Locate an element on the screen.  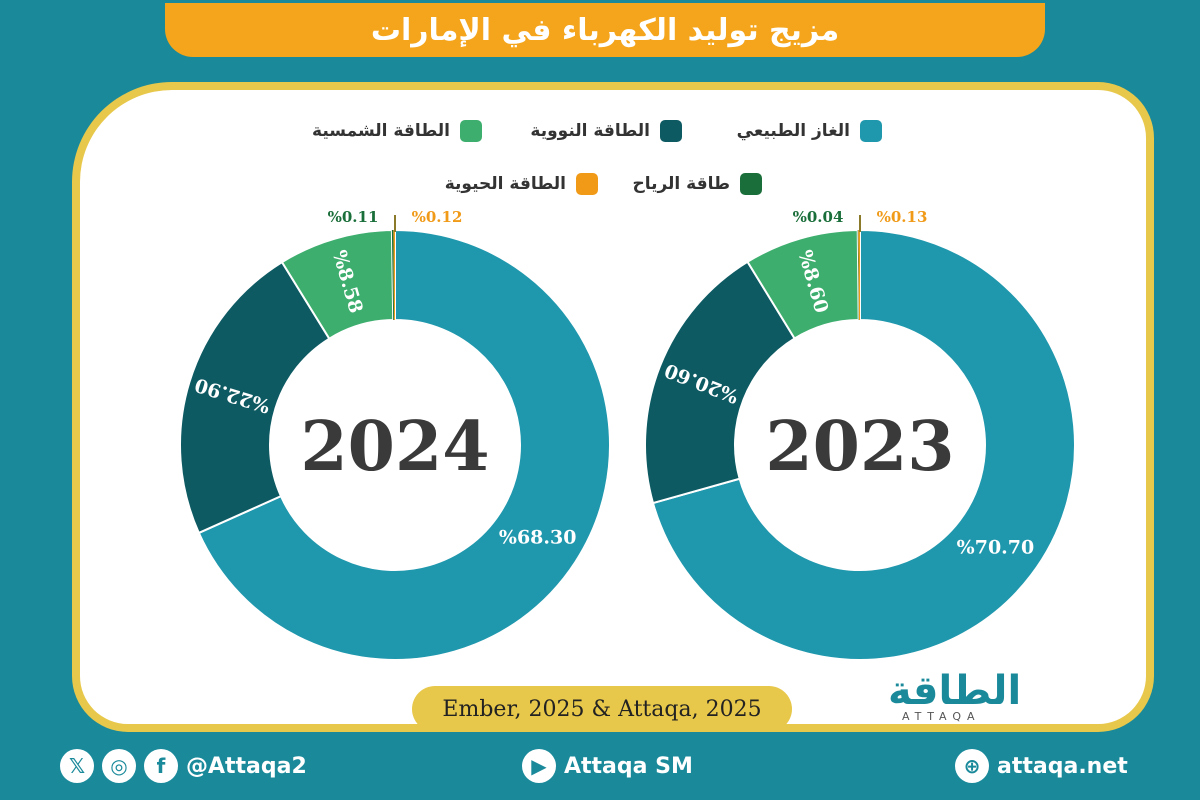
legend-swatch-nuclear is located at coordinates (671, 131).